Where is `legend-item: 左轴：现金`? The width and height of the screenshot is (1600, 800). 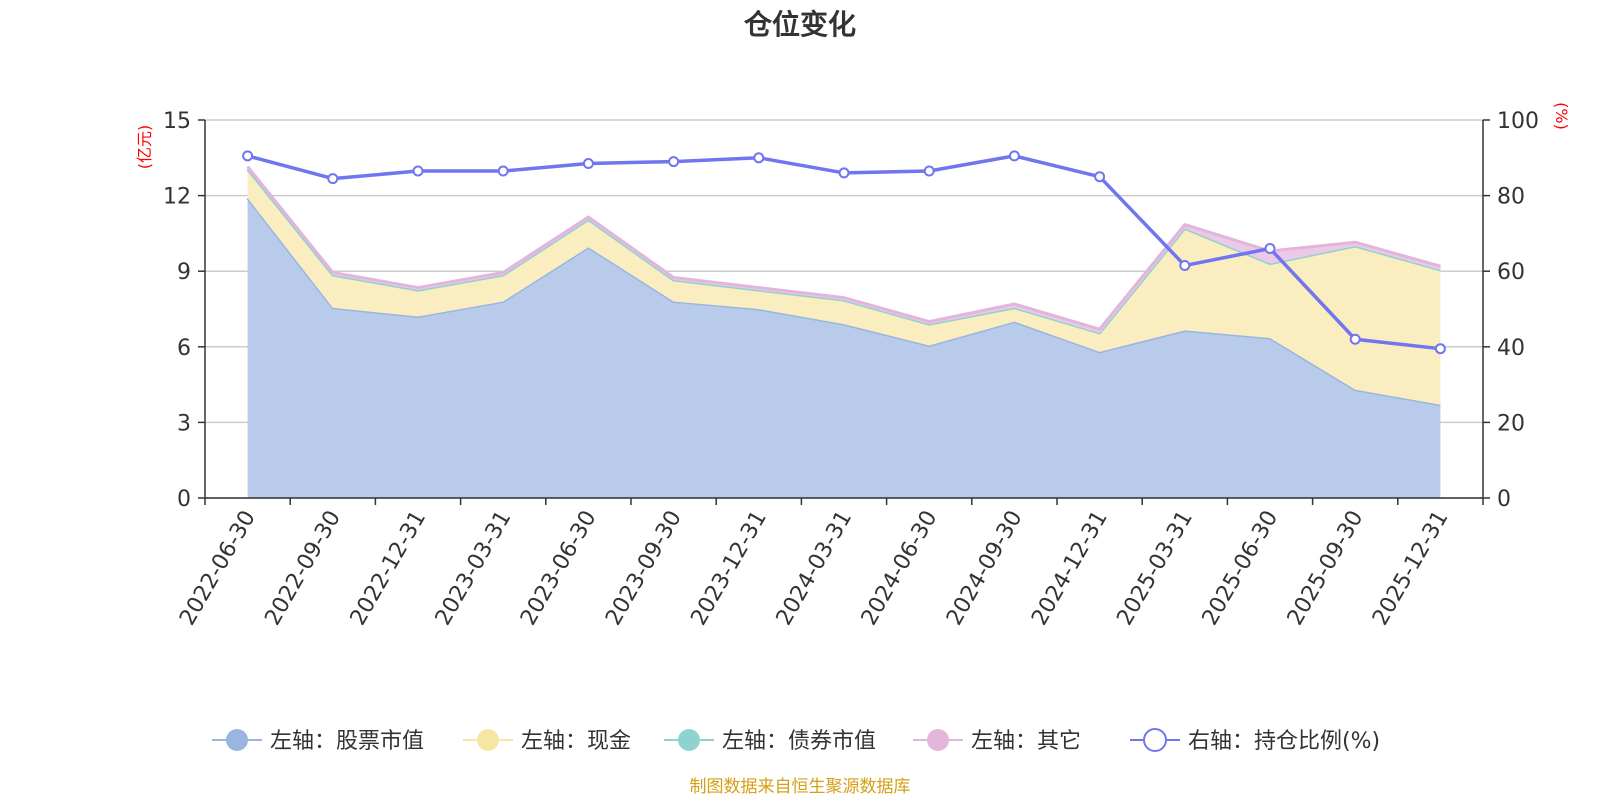 legend-item: 左轴：现金 is located at coordinates (547, 741).